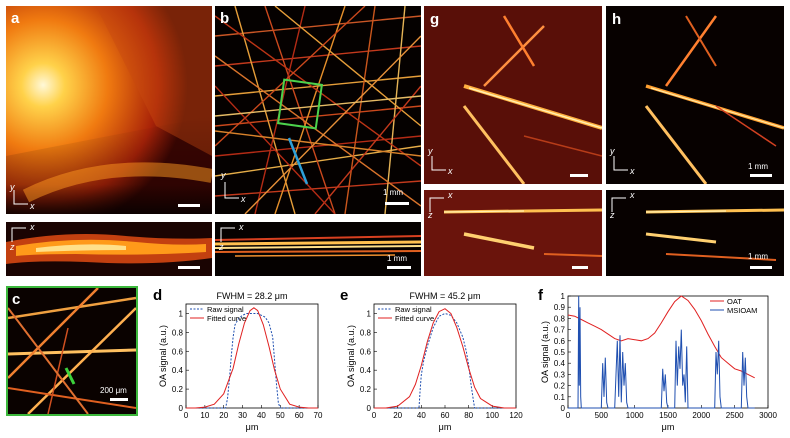  I want to click on panel-g-xz-fibers, so click(513, 233).